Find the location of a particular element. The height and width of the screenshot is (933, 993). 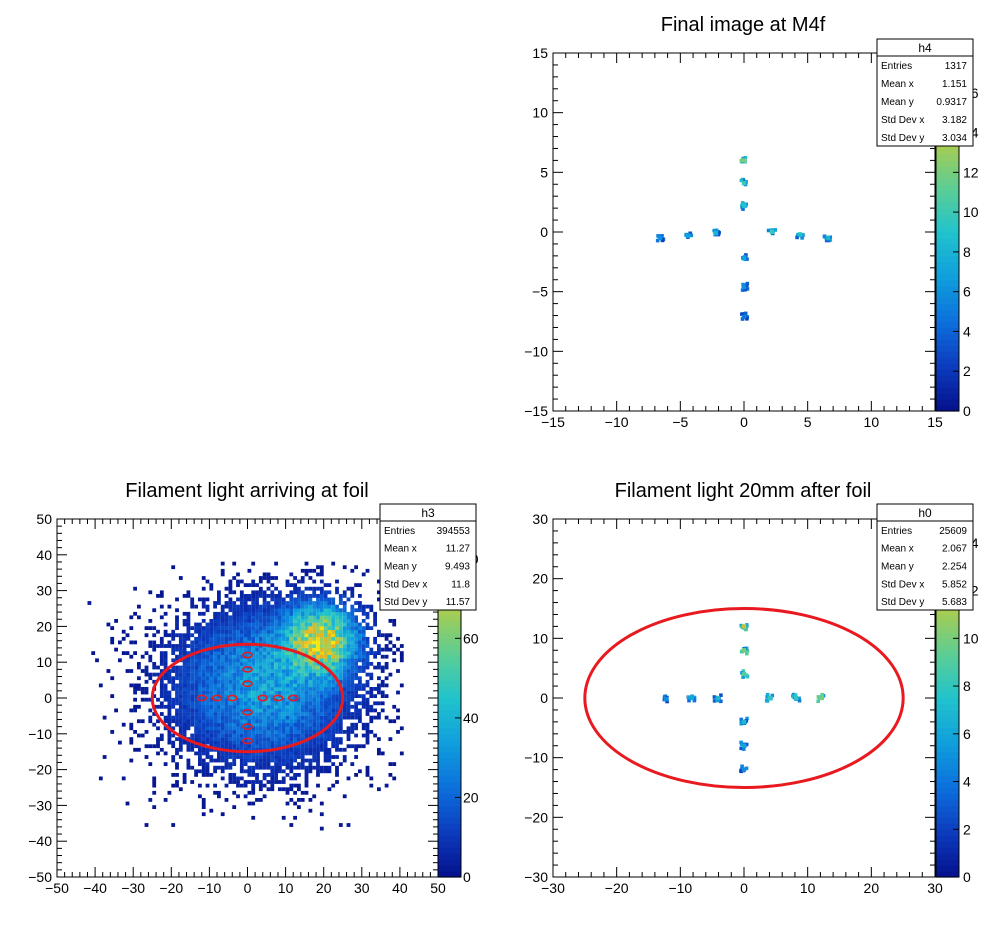

heatmap-cells is located at coordinates (744, 238).